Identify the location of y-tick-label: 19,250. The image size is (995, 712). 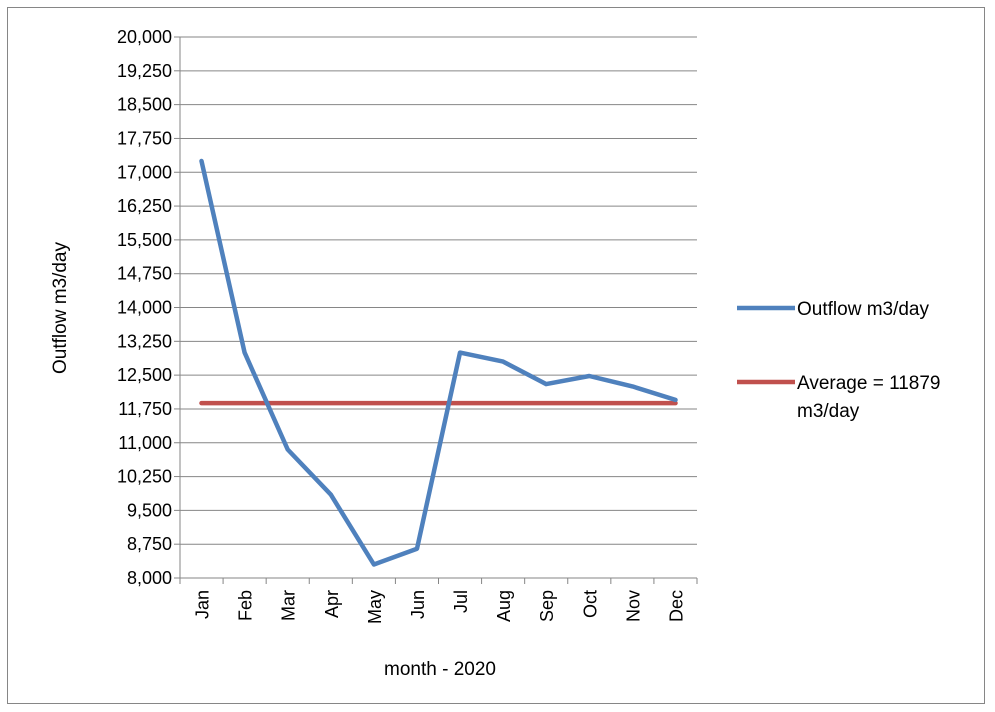
(144, 71).